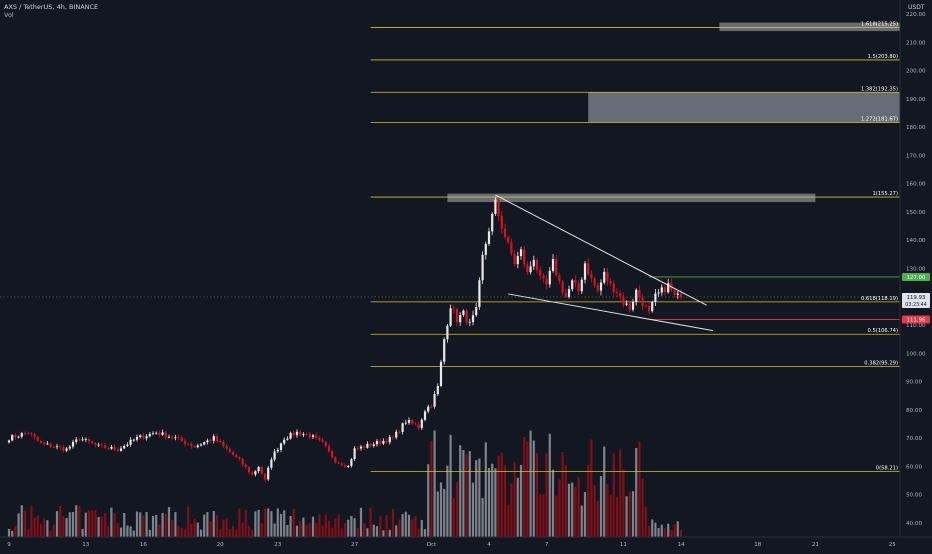 The image size is (932, 554). Describe the element at coordinates (816, 545) in the screenshot. I see `time-tick-label: 21` at that location.